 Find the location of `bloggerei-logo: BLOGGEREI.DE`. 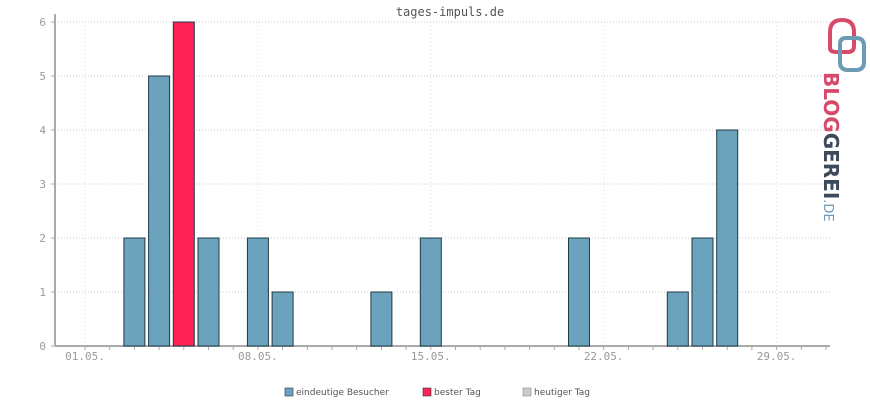

bloggerei-logo: BLOGGEREI.DE is located at coordinates (842, 119).